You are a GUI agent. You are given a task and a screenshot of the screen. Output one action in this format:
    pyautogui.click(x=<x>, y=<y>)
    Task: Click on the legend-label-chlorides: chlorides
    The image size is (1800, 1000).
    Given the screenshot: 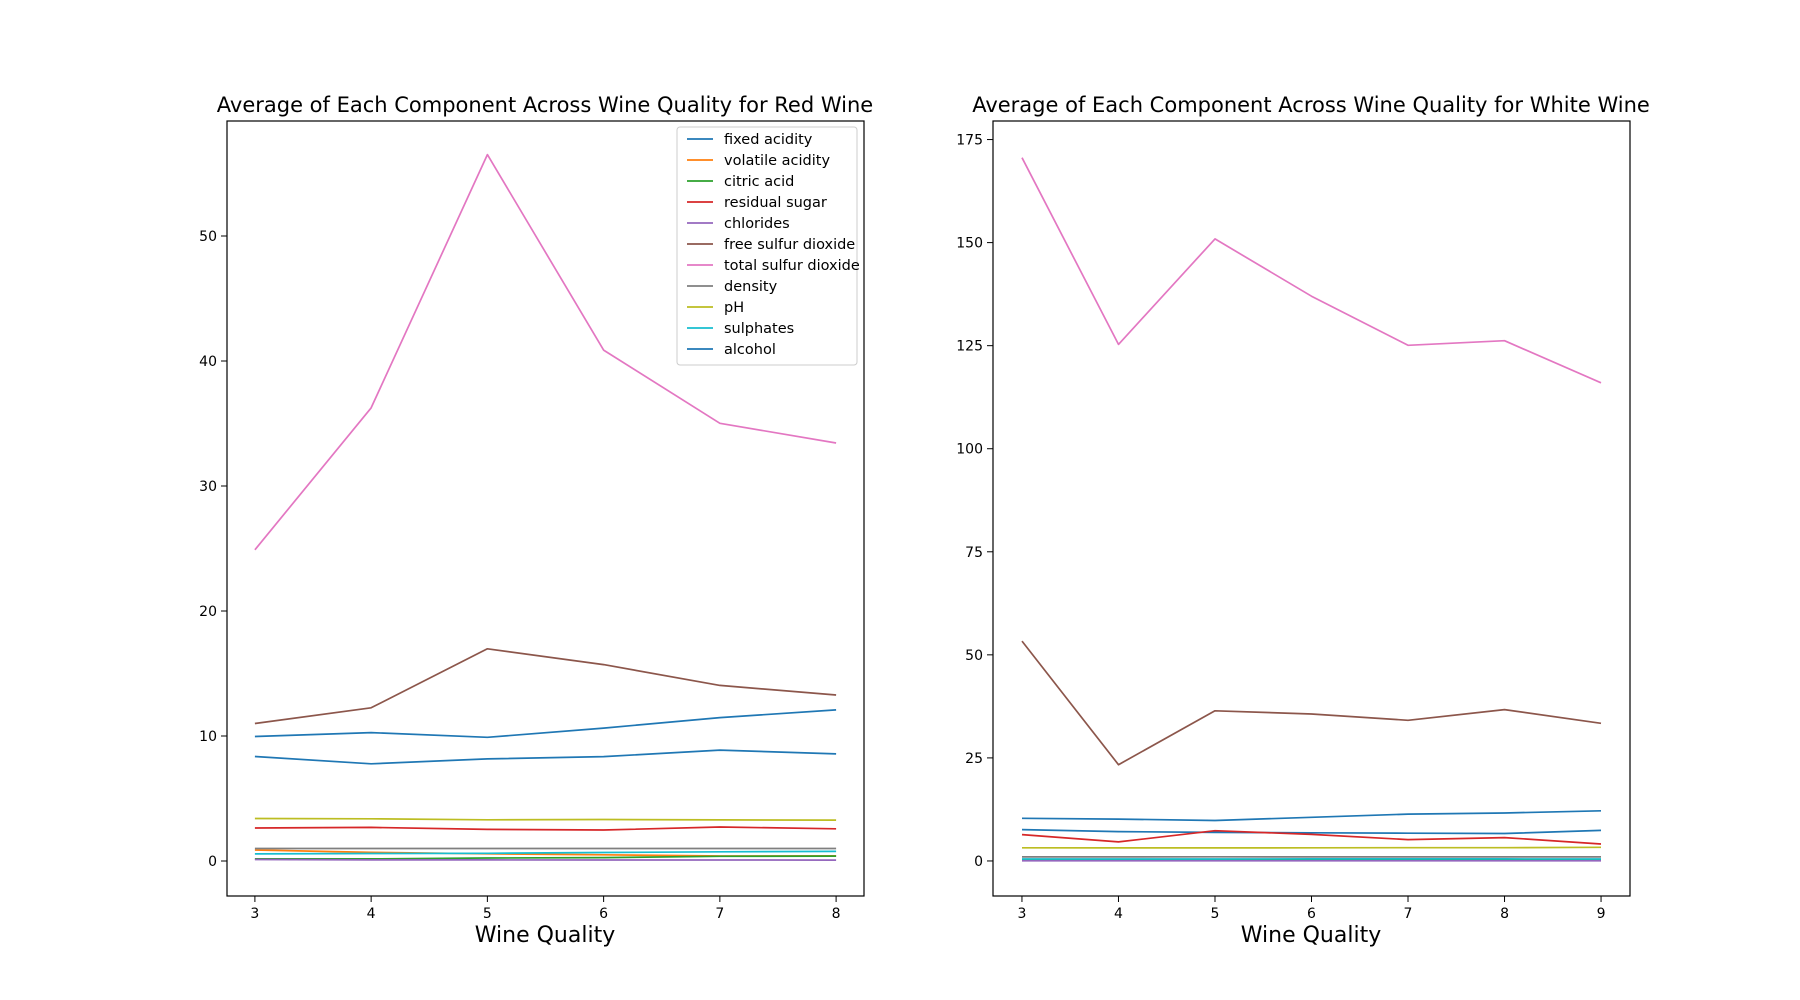 What is the action you would take?
    pyautogui.click(x=757, y=224)
    